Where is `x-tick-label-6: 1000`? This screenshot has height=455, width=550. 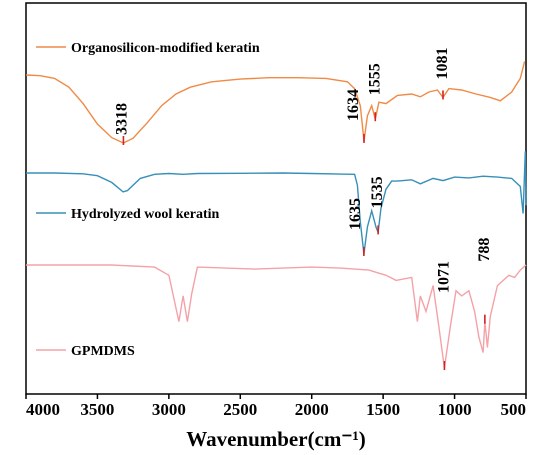
x-tick-label-6: 1000 is located at coordinates (455, 409).